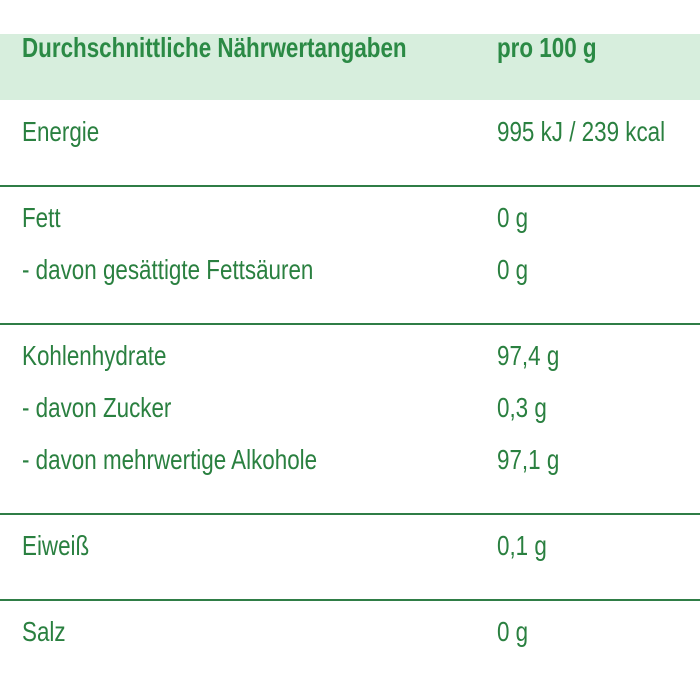 Image resolution: width=700 pixels, height=700 pixels. I want to click on nutrient-value: 97,1 g, so click(528, 459).